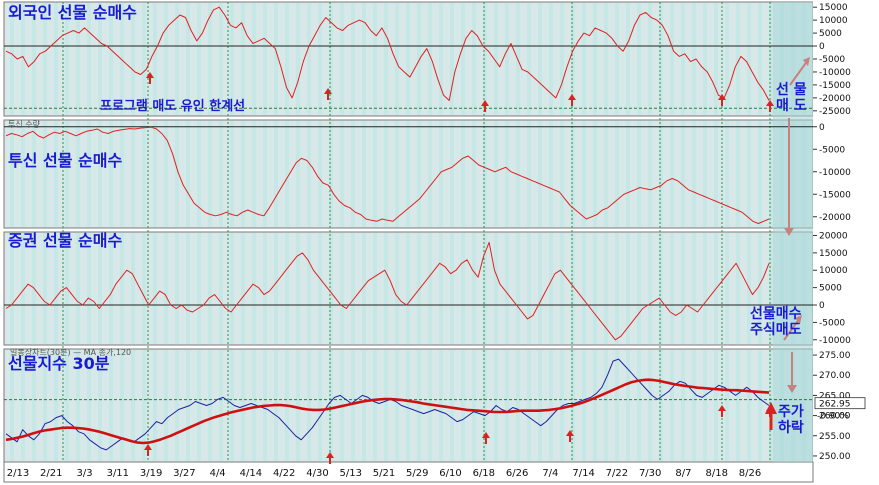 The width and height of the screenshot is (879, 485). What do you see at coordinates (583, 473) in the screenshot?
I see `x-tick-label: 7/14` at bounding box center [583, 473].